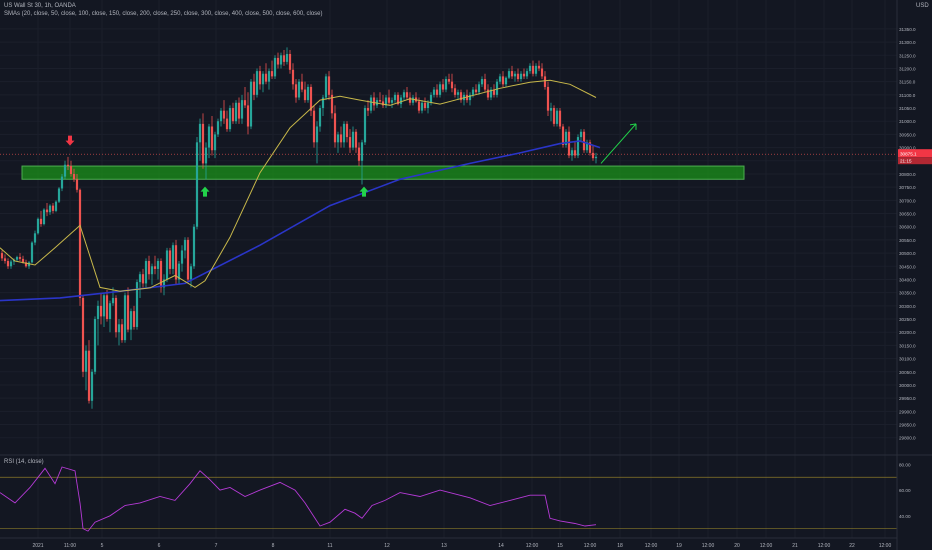 This screenshot has width=932, height=550. Describe the element at coordinates (383, 172) in the screenshot. I see `support-zone-box` at that location.